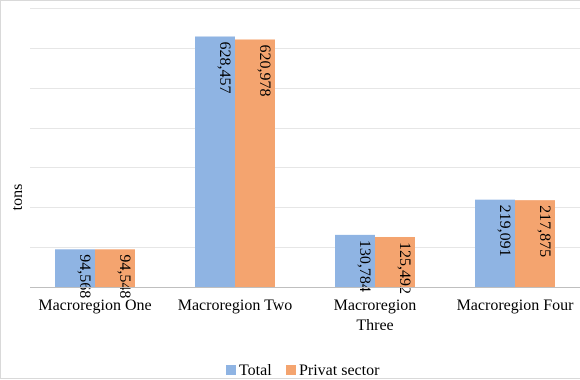  What do you see at coordinates (255, 370) in the screenshot?
I see `legend-label: Total` at bounding box center [255, 370].